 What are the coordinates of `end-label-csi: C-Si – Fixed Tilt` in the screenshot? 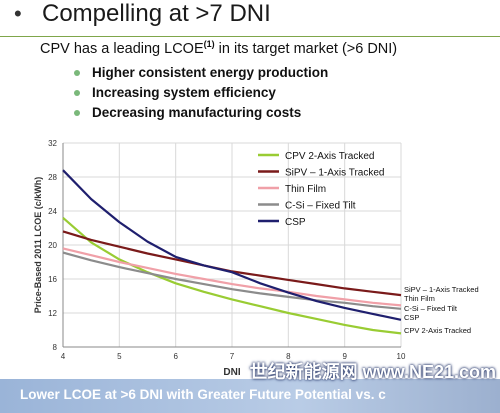 It's located at (431, 308).